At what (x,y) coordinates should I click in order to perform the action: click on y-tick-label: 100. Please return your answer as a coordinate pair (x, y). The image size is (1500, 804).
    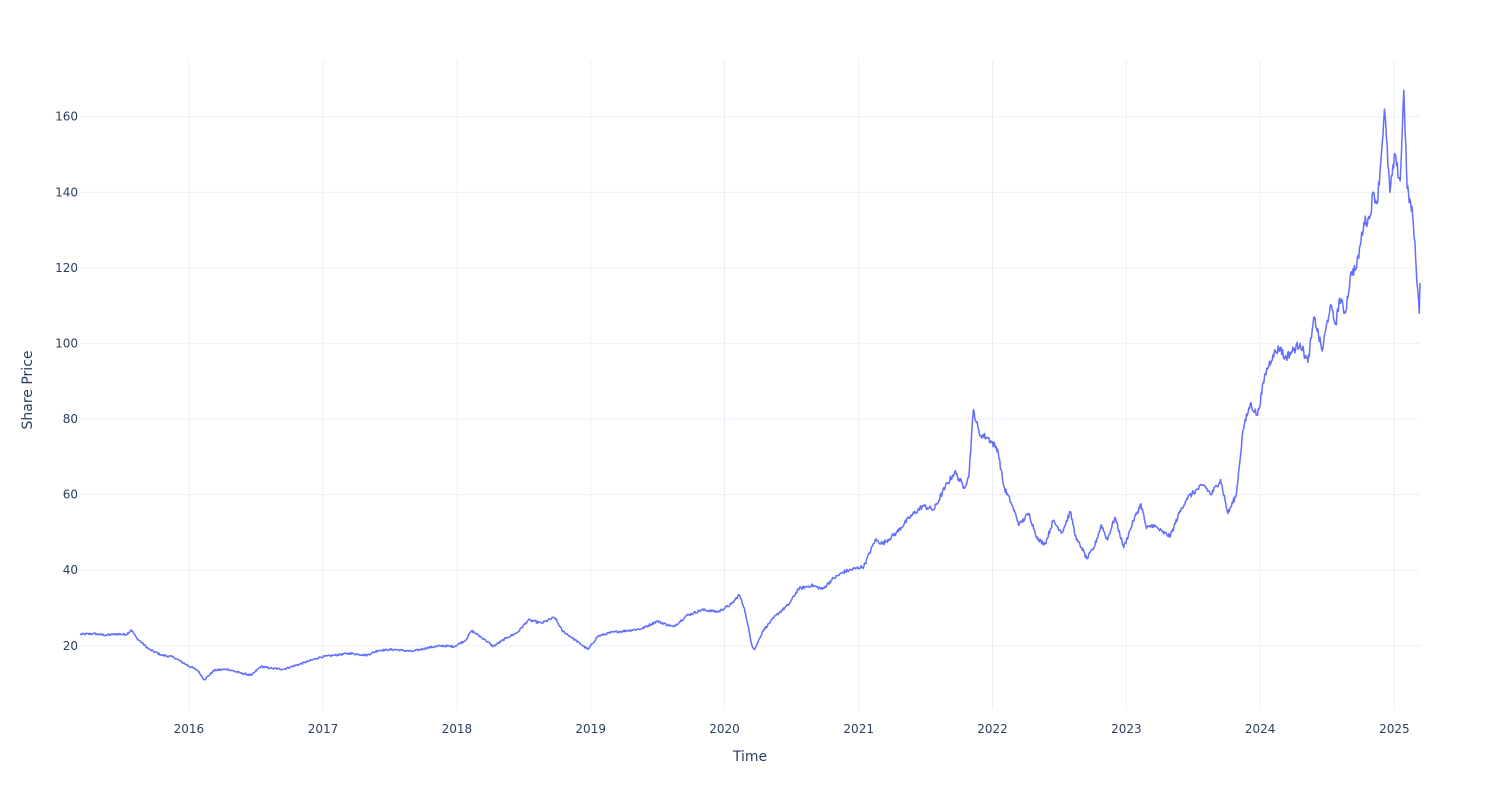
    Looking at the image, I should click on (66, 343).